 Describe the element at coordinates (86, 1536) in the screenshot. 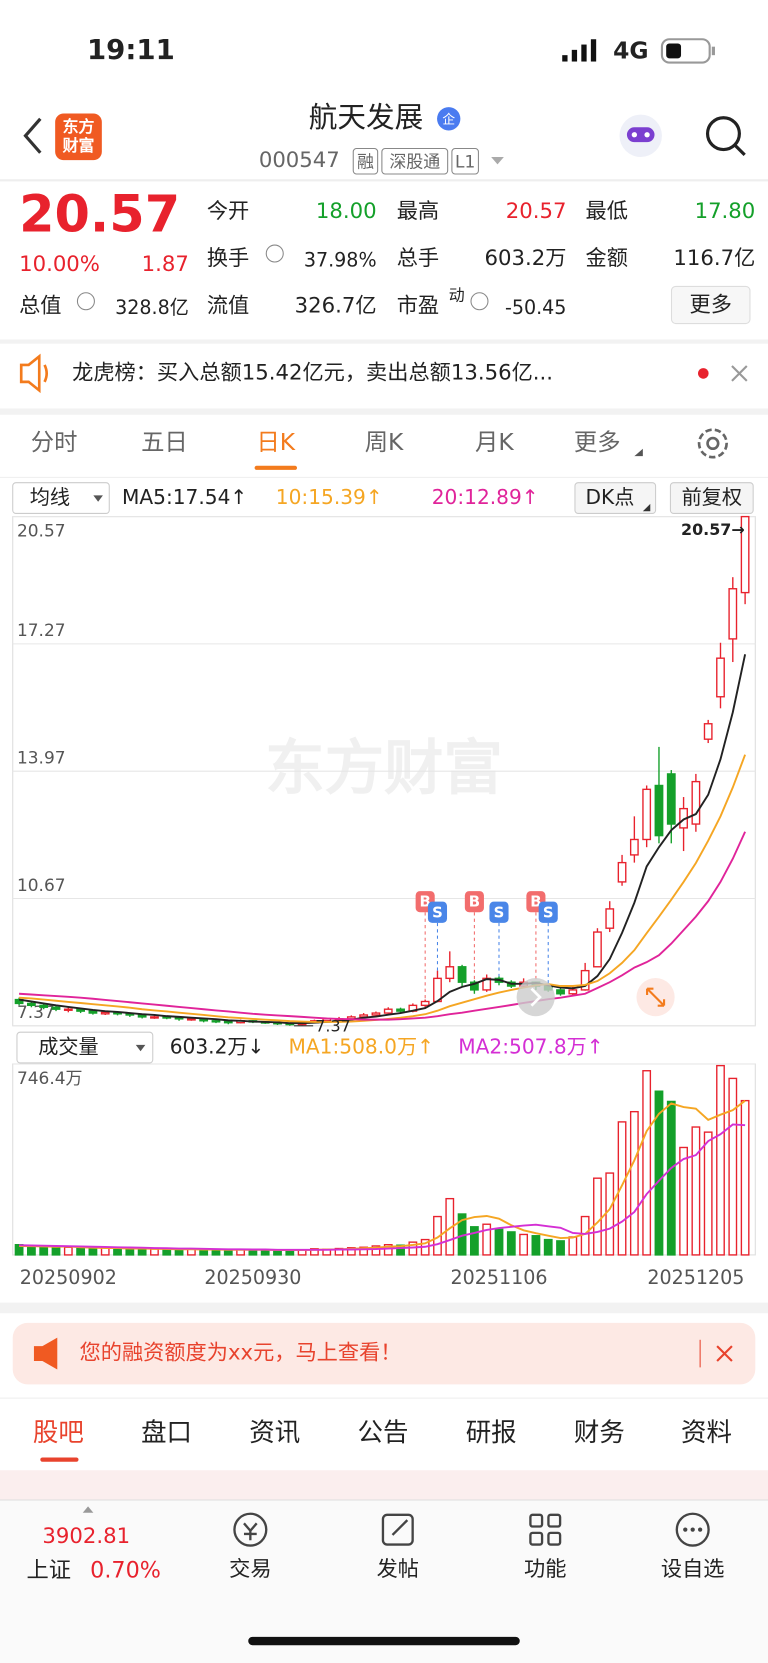

I see `index-value: 3902.81` at that location.